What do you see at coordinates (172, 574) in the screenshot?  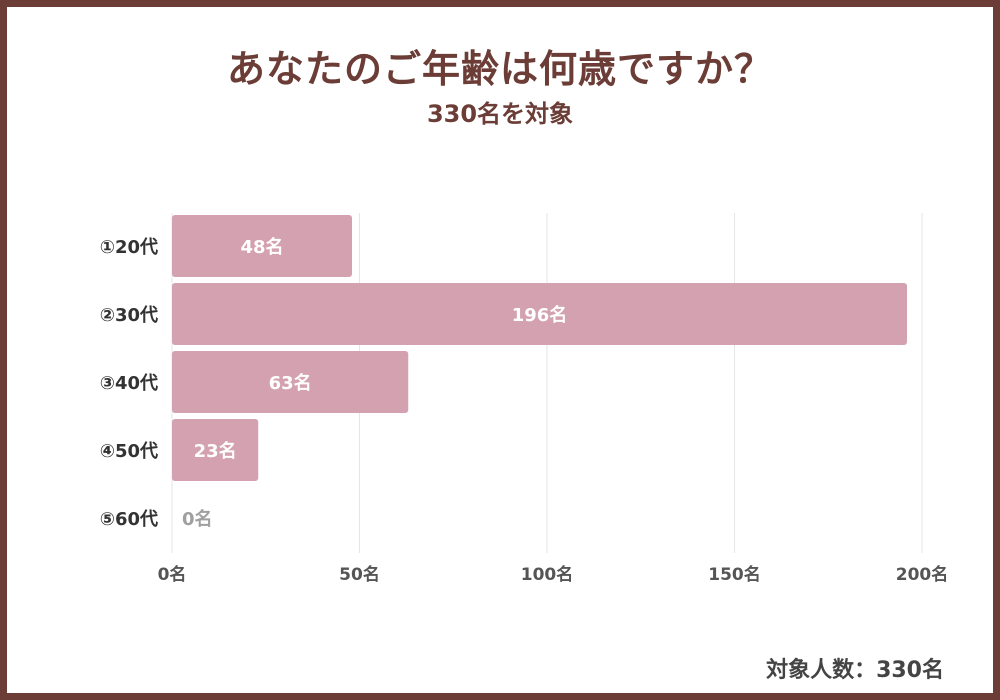 I see `x-tick-label: 0名` at bounding box center [172, 574].